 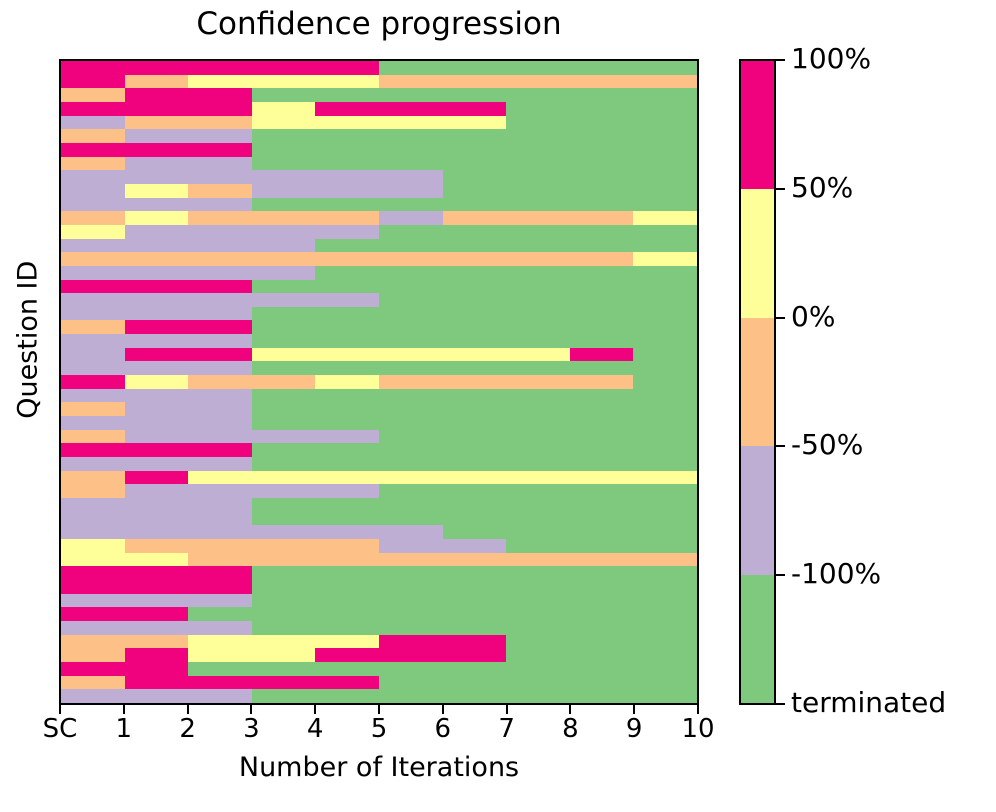 What do you see at coordinates (757, 253) in the screenshot?
I see `colorbar-segment` at bounding box center [757, 253].